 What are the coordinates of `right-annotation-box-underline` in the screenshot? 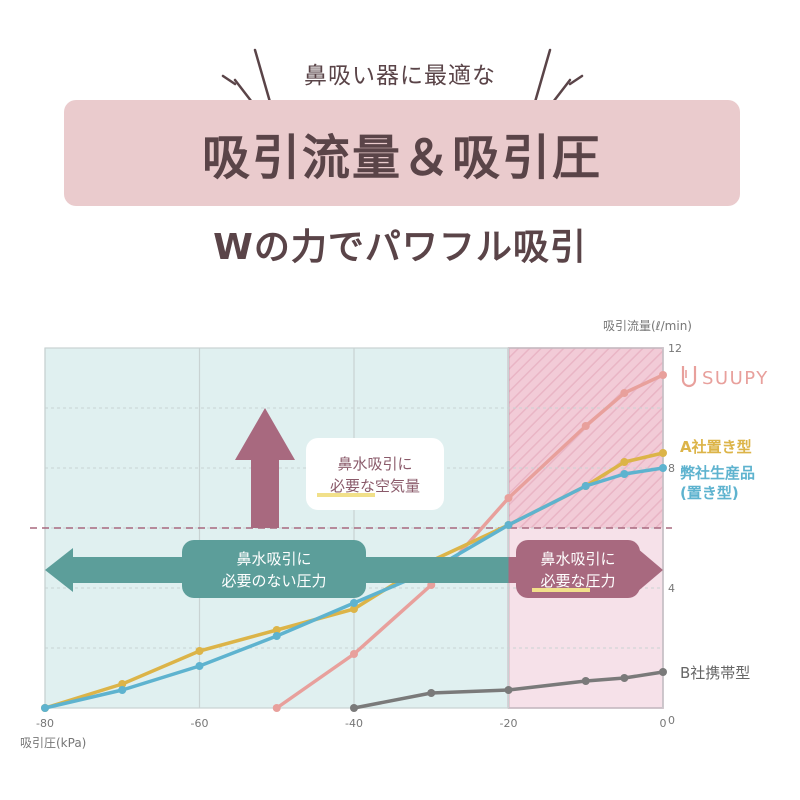 It's located at (561, 590).